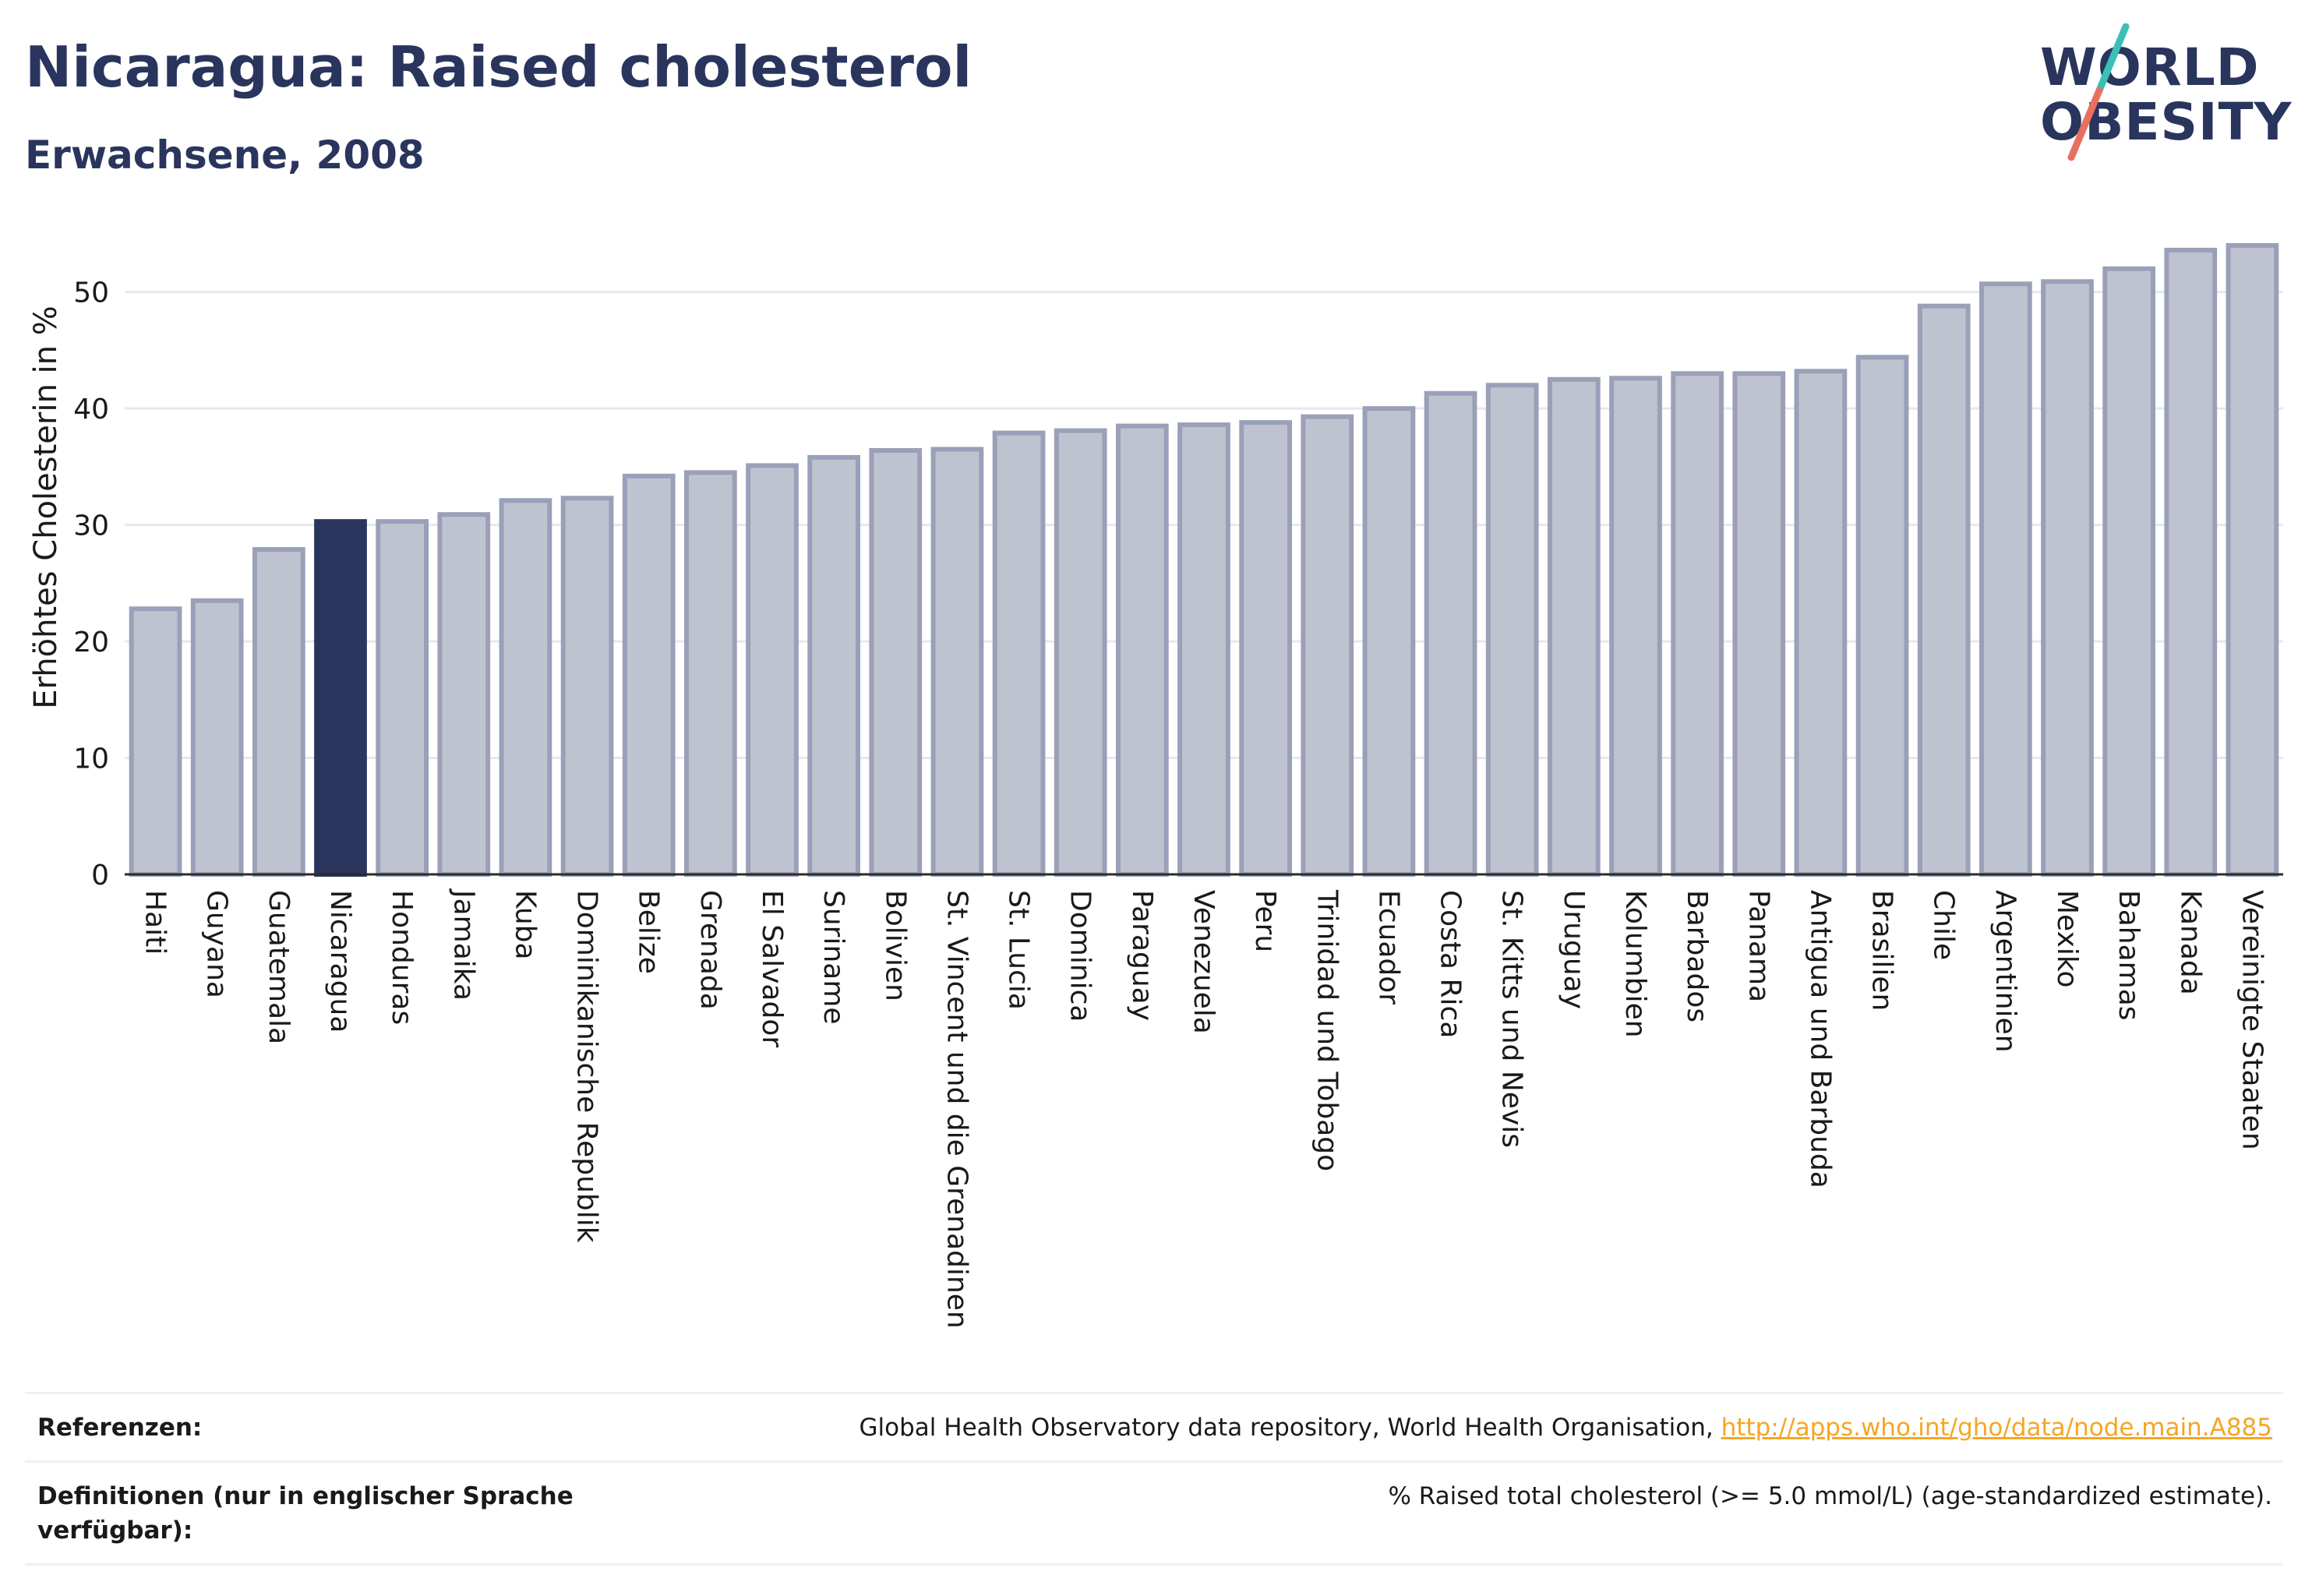 The height and width of the screenshot is (1596, 2305). What do you see at coordinates (1327, 1030) in the screenshot?
I see `x-tick-label: Trinidad und Tobago` at bounding box center [1327, 1030].